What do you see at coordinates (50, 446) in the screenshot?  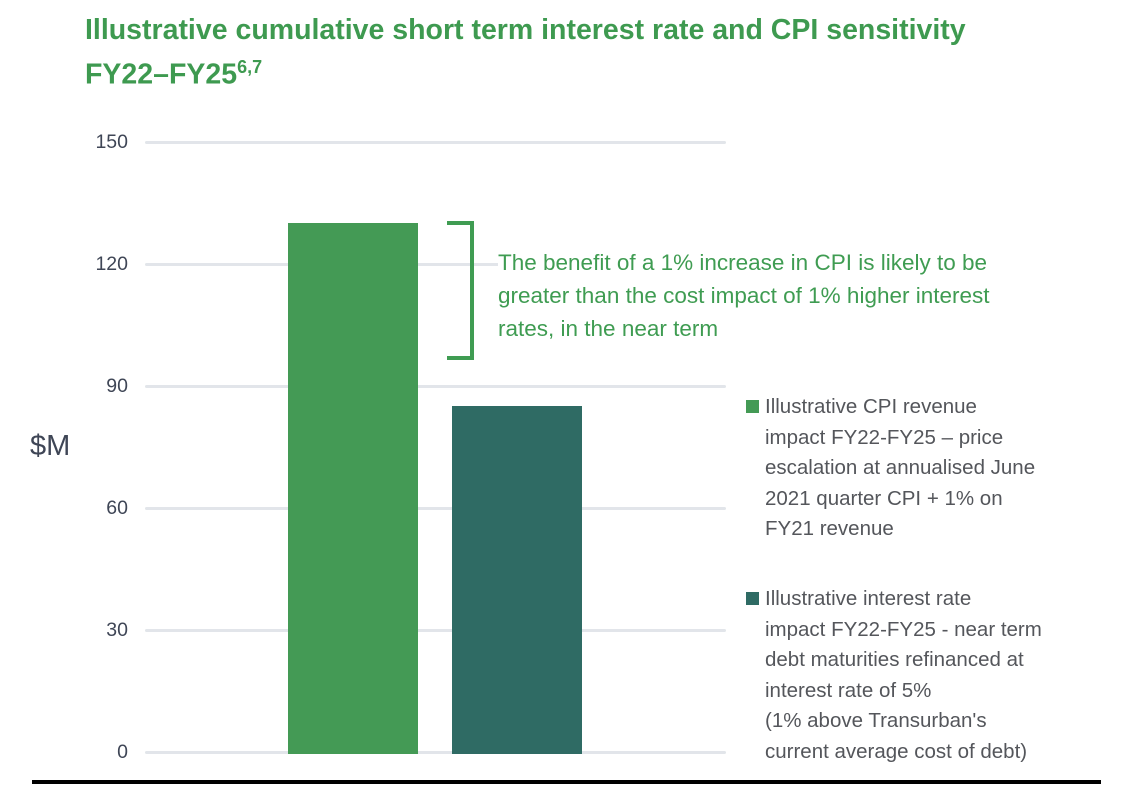 I see `y-axis-unit-label: $M` at bounding box center [50, 446].